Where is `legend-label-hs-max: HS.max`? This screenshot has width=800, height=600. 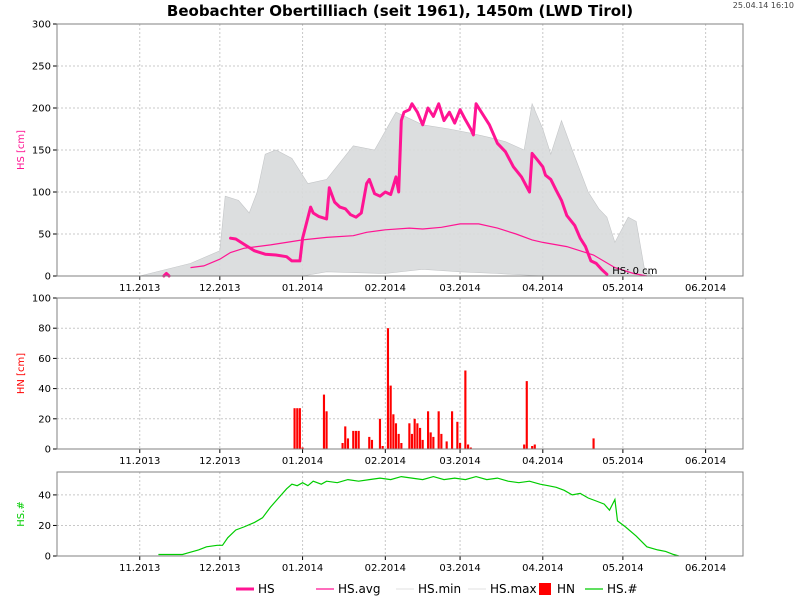 legend-label-hs-max: HS.max is located at coordinates (513, 589).